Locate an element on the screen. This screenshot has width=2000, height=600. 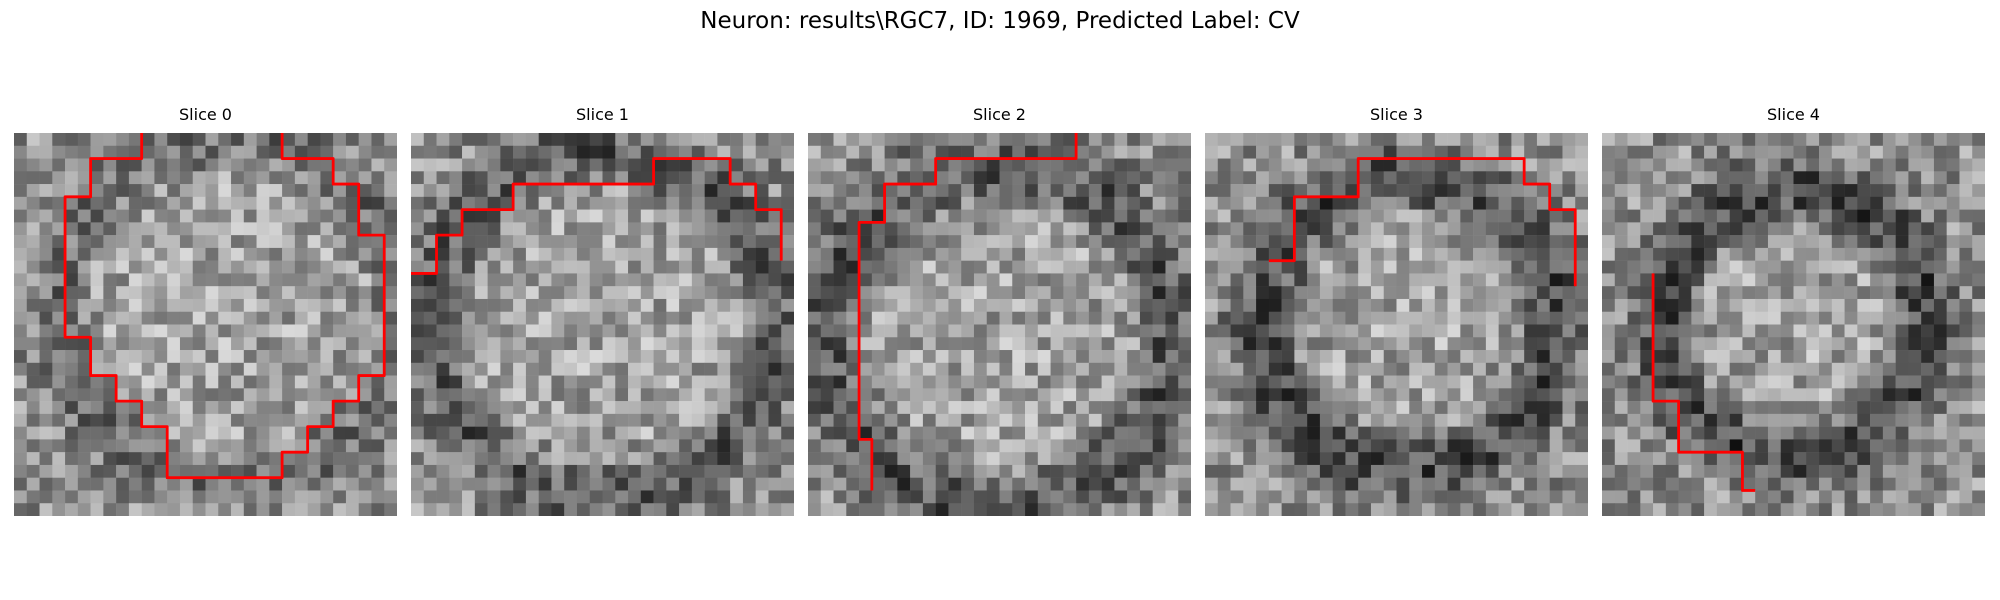
slice-title-1: Slice 1 is located at coordinates (602, 114).